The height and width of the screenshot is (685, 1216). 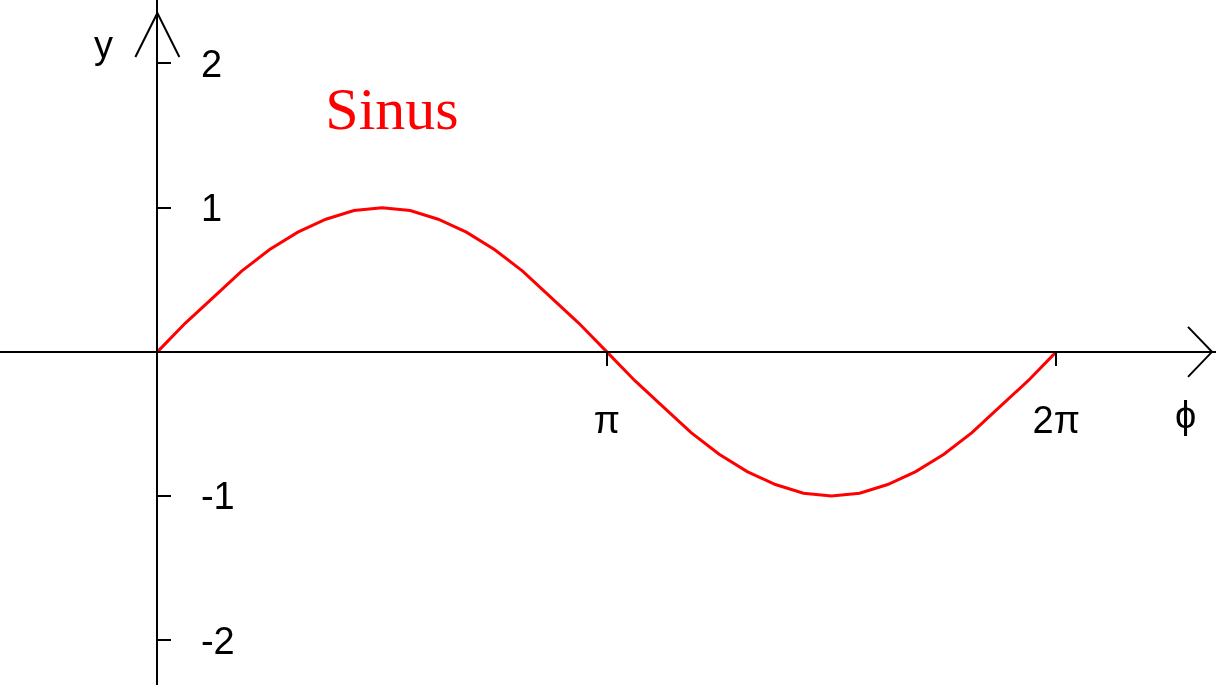 I want to click on x-tick-label: 2π, so click(x=1056, y=420).